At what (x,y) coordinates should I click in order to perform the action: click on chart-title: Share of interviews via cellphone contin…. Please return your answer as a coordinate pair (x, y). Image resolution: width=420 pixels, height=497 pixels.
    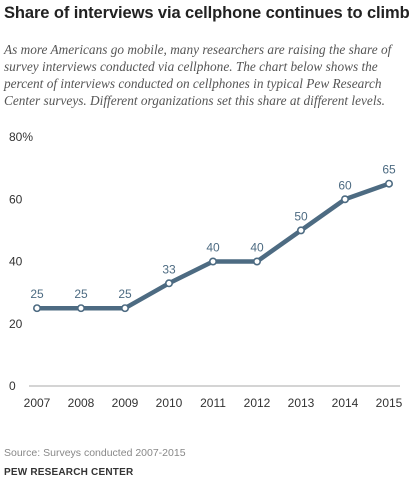
    Looking at the image, I should click on (207, 13).